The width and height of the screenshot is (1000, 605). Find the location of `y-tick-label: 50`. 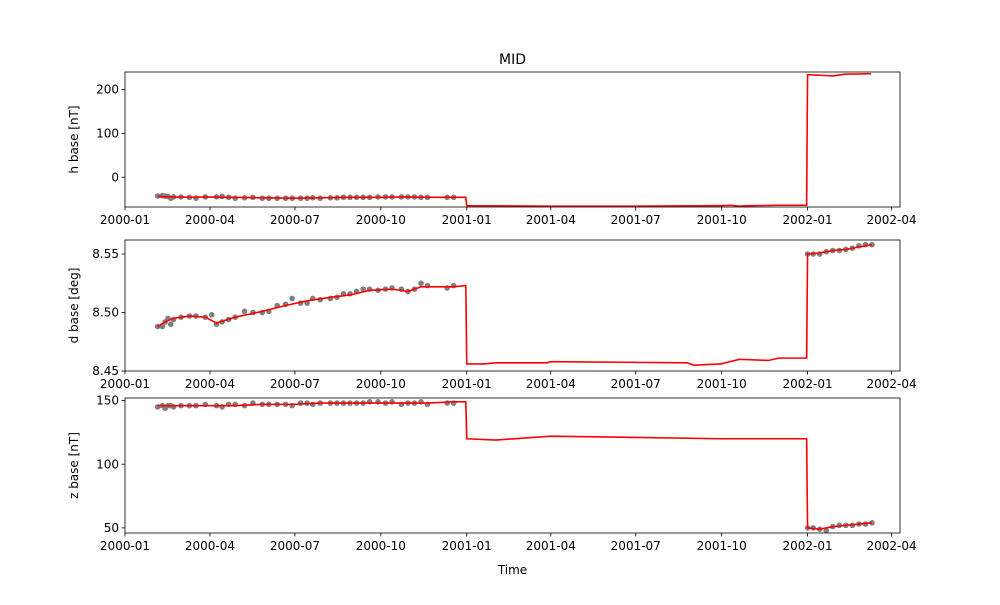

y-tick-label: 50 is located at coordinates (111, 528).